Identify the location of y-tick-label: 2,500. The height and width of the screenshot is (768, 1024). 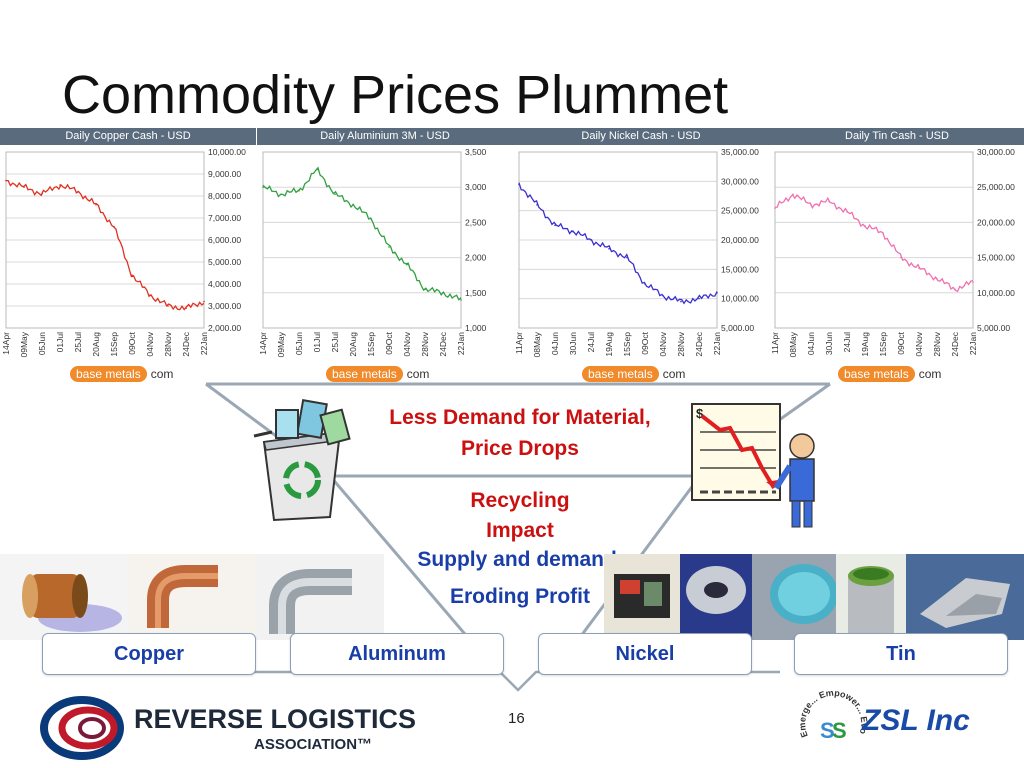
(476, 222).